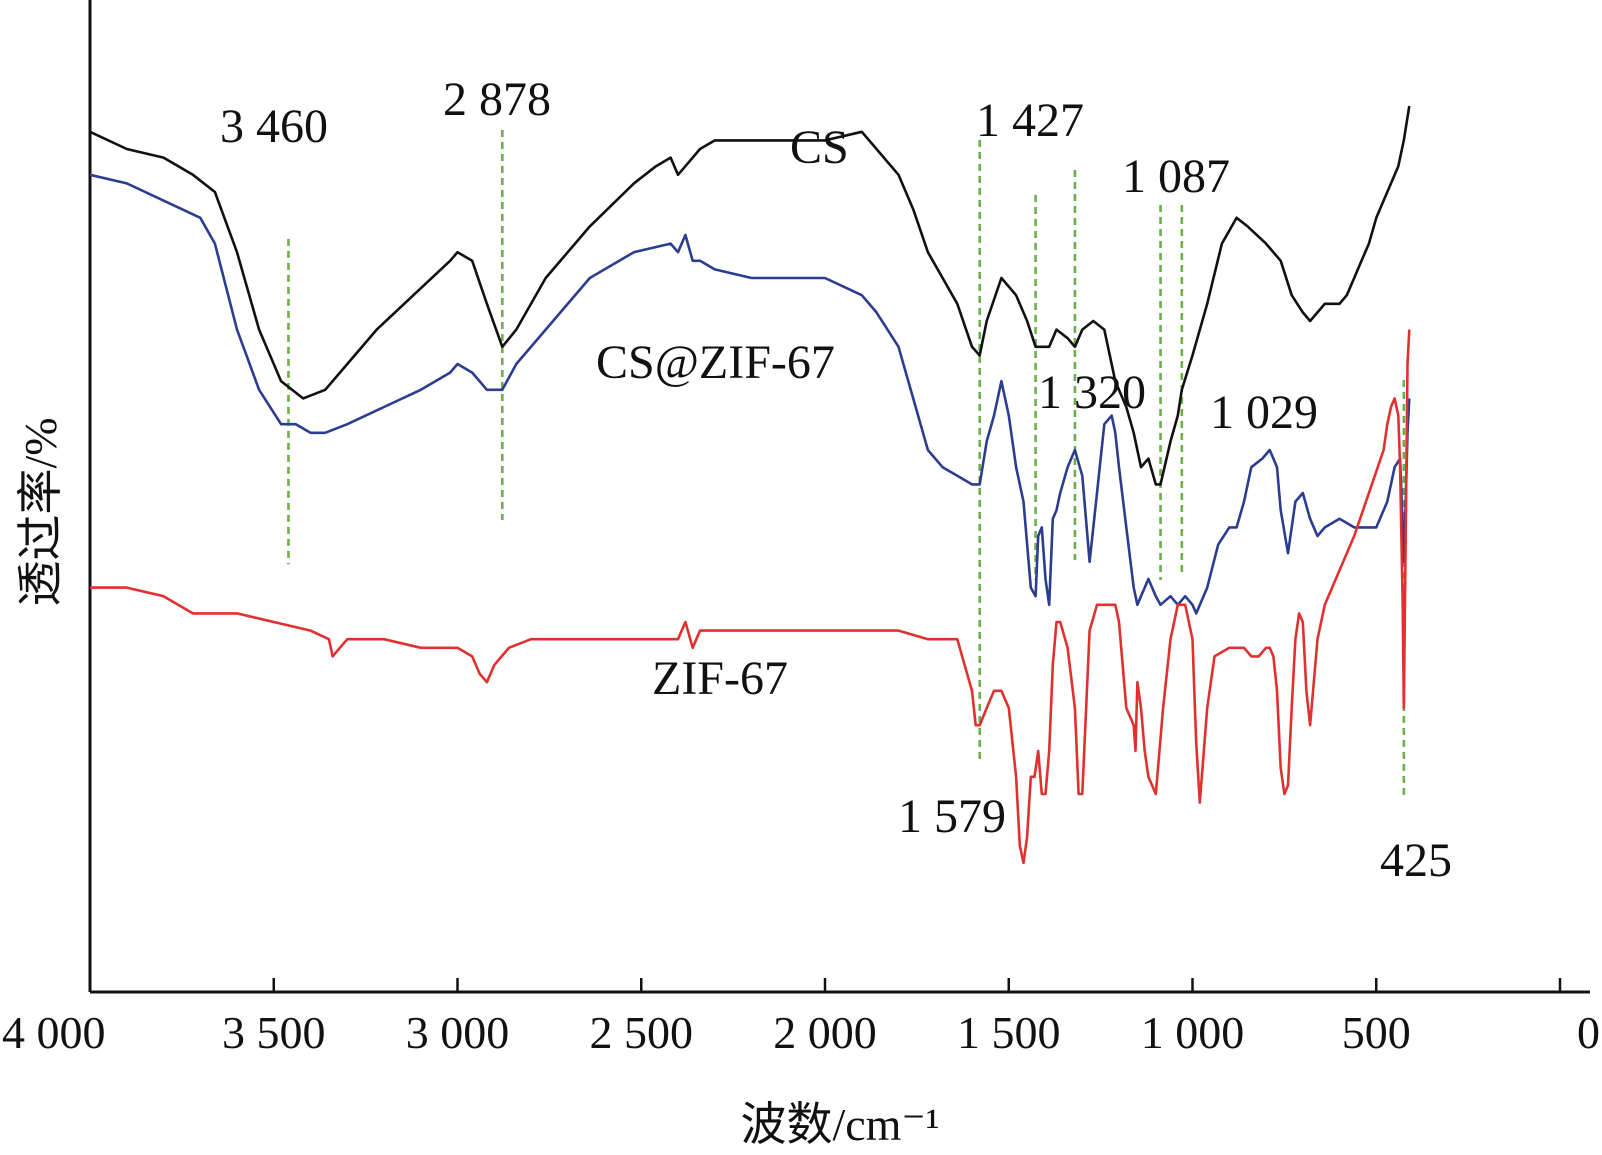  I want to click on annotation-1087: 1 087, so click(1176, 176).